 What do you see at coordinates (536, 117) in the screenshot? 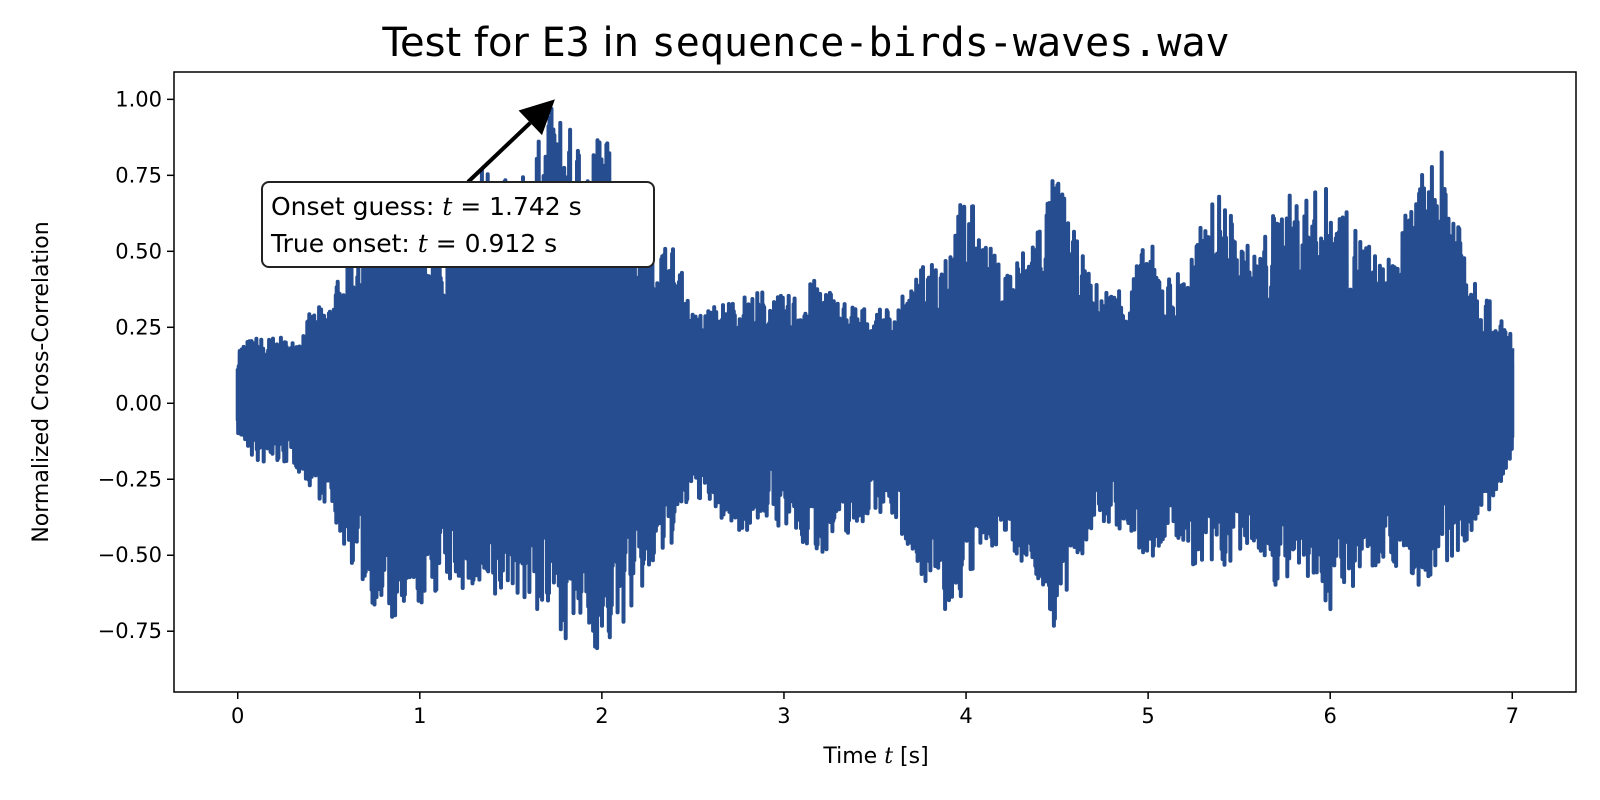
I see `annotation-arrow-head` at bounding box center [536, 117].